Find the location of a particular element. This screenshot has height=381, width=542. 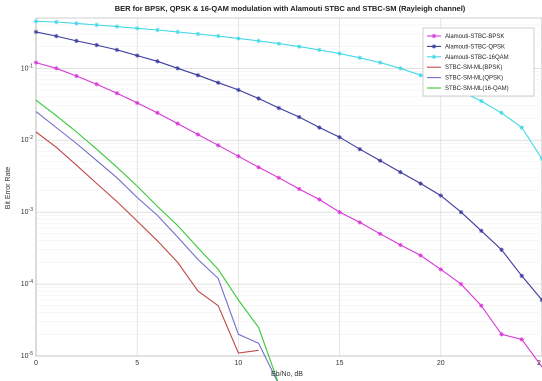

legend-item-3: STBC-SM-ML(BPSK) is located at coordinates (464, 68).